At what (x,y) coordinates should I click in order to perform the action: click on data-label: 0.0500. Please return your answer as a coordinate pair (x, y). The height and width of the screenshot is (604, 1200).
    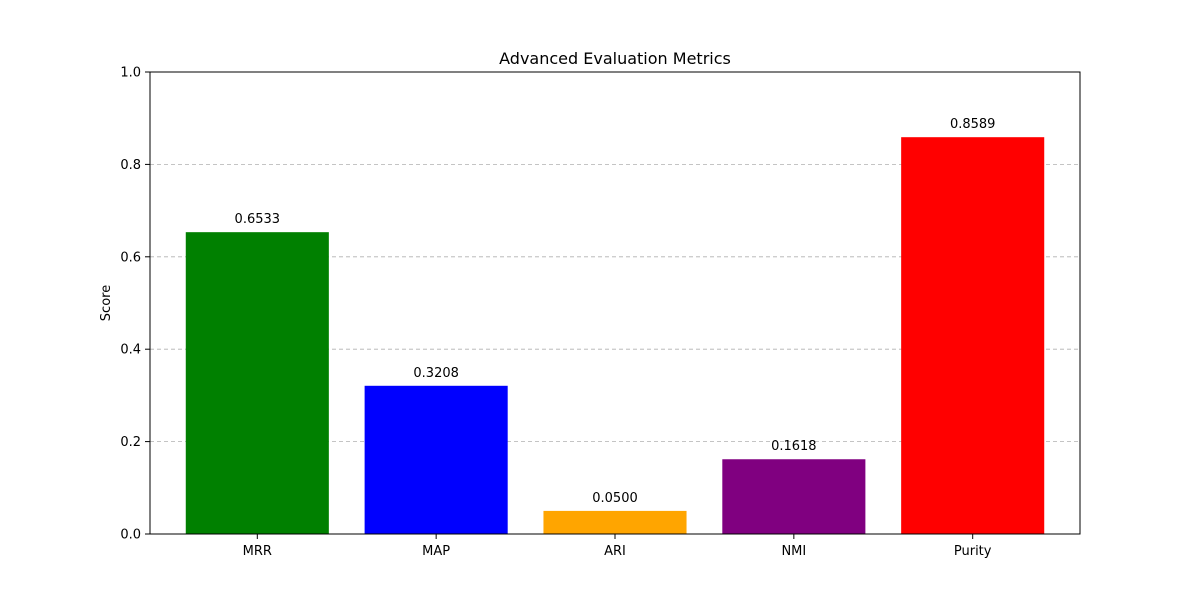
    Looking at the image, I should click on (615, 498).